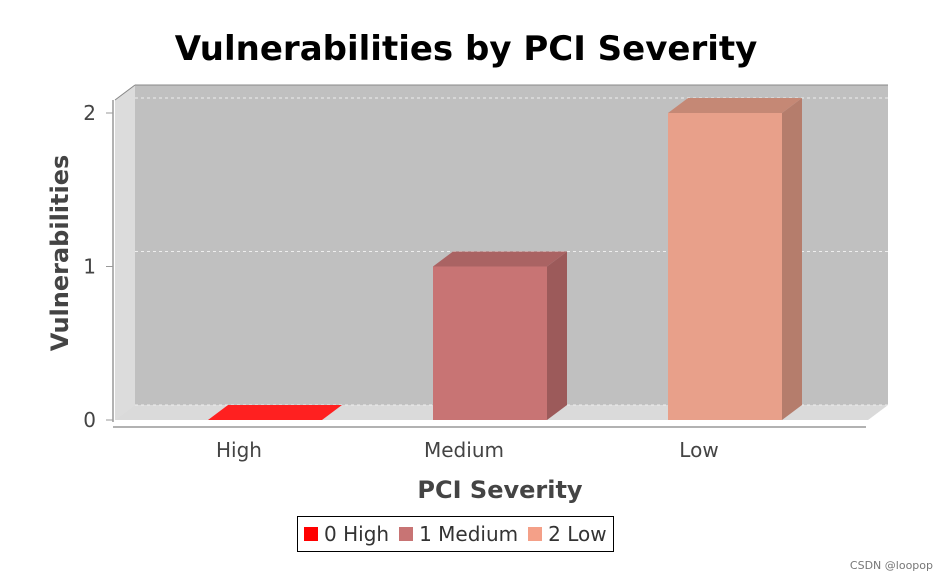 This screenshot has height=582, width=949. I want to click on bar-low, so click(735, 259).